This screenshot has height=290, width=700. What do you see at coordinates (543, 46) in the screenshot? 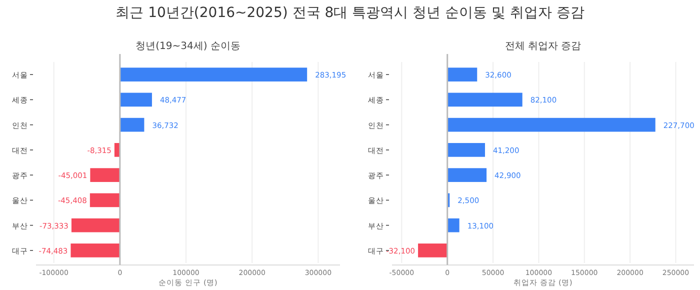
I see `chart-title: 전체 취업자 증감` at bounding box center [543, 46].